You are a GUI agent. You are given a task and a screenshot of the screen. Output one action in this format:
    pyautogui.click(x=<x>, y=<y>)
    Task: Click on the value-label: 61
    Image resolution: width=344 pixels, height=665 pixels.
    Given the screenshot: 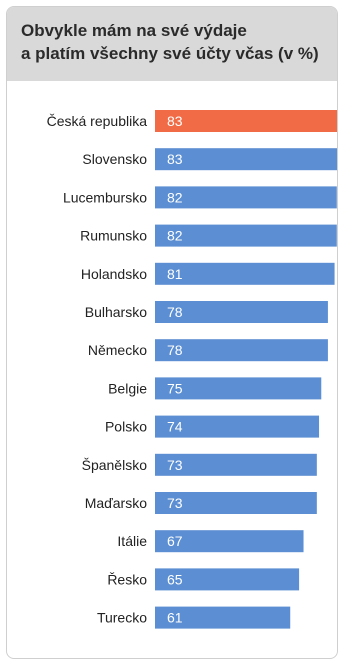 What is the action you would take?
    pyautogui.click(x=175, y=618)
    